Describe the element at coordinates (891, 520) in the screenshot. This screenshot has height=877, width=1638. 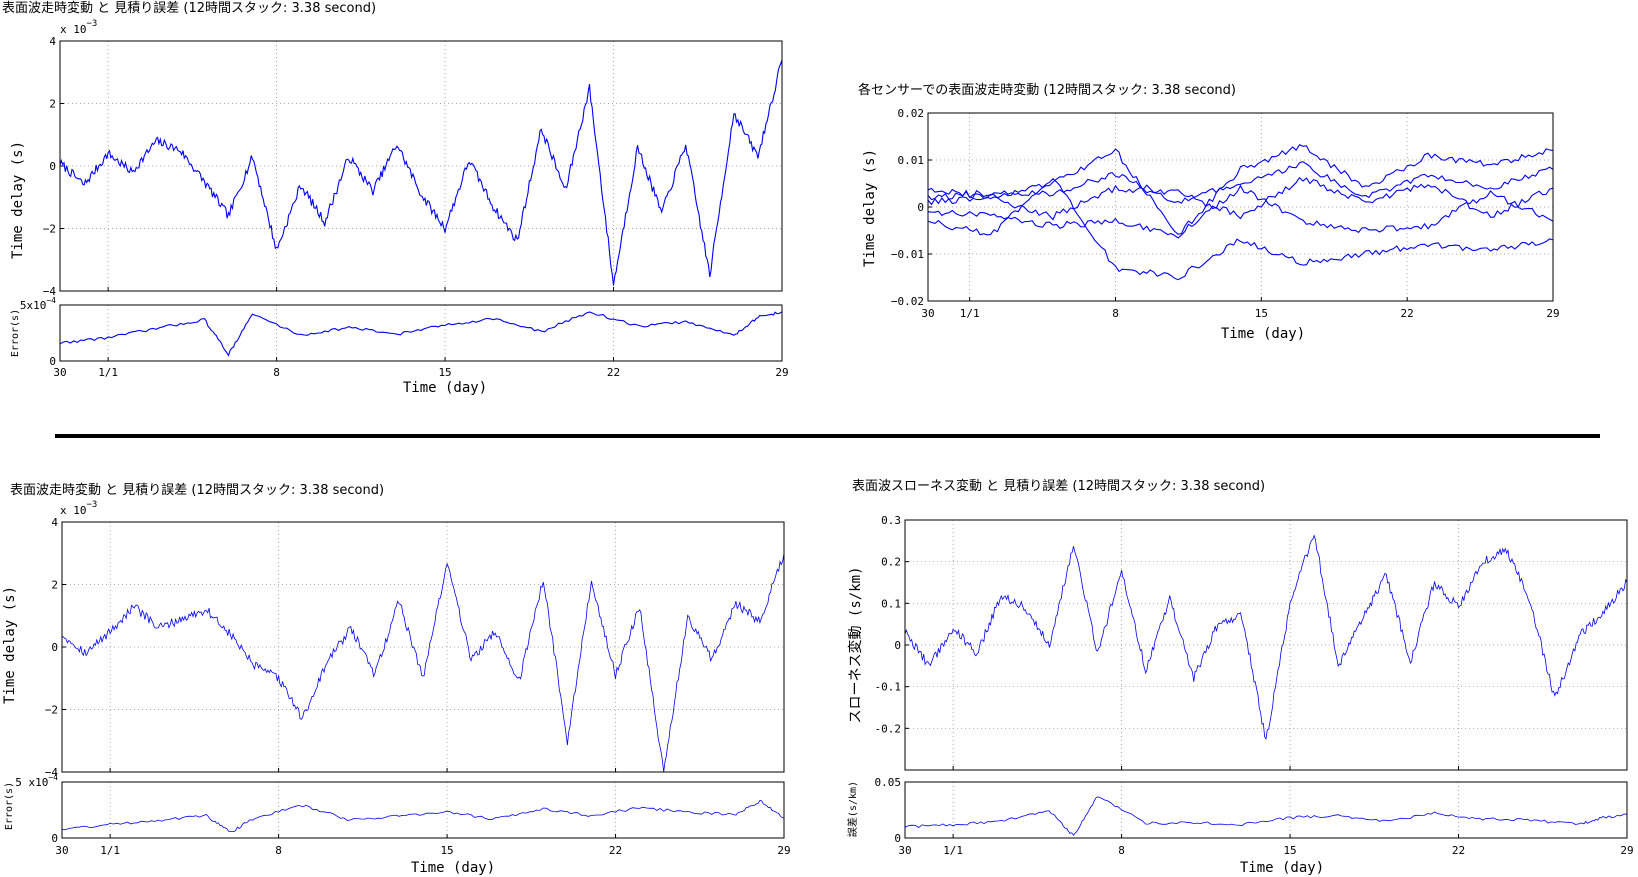
I see `y-tick-label: 0.3` at that location.